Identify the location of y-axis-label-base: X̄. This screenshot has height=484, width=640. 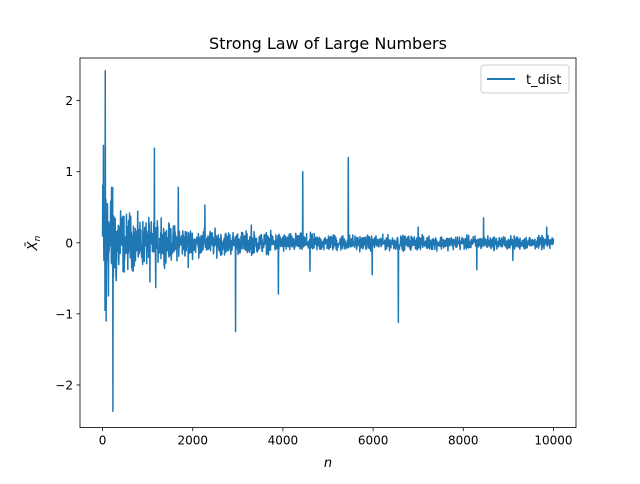
(33, 245).